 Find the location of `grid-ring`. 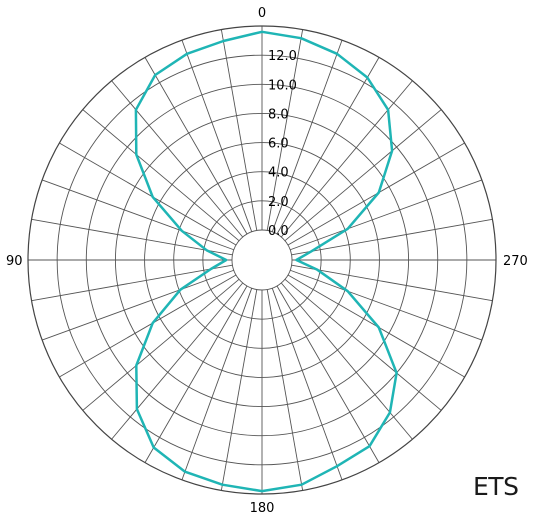

grid-ring is located at coordinates (262, 260).